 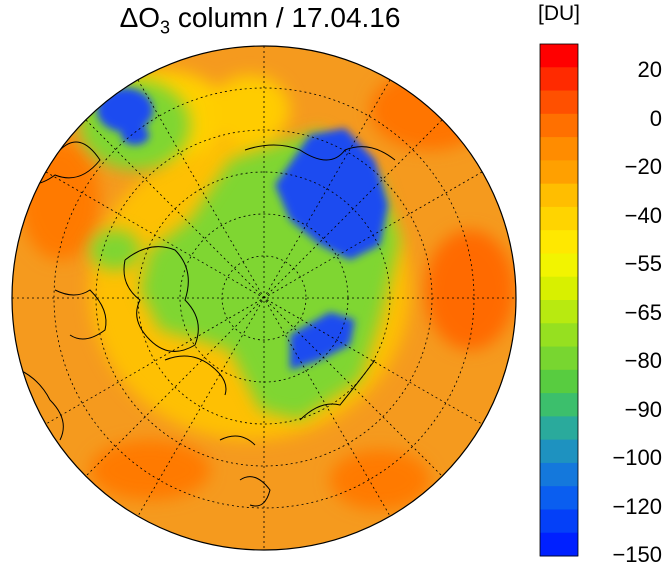 What do you see at coordinates (643, 360) in the screenshot?
I see `colorbar-tick-label: −80` at bounding box center [643, 360].